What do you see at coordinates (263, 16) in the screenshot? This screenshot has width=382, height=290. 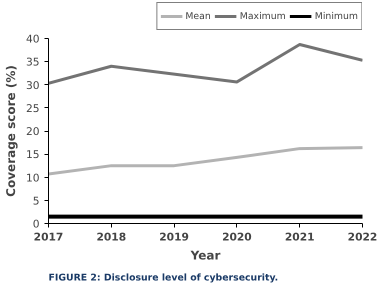 I see `legend-label: Maximum` at bounding box center [263, 16].